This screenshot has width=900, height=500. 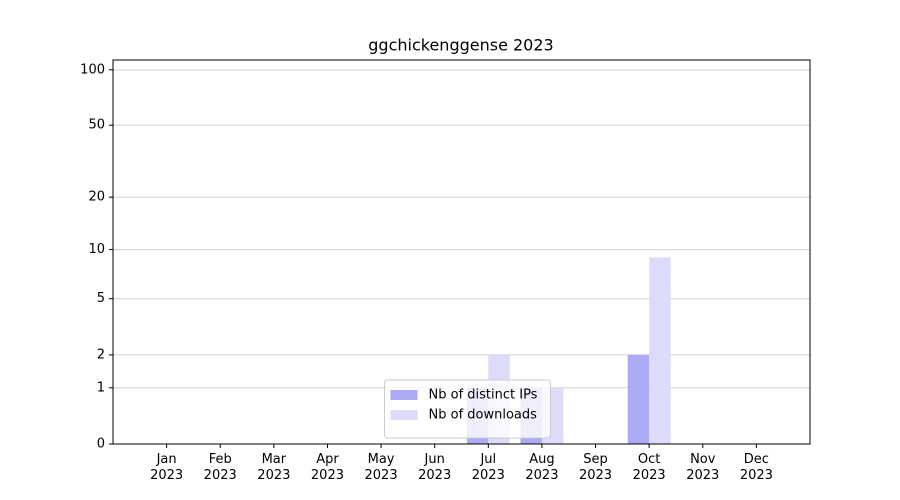 What do you see at coordinates (703, 467) in the screenshot?
I see `x-tick-label: Nov 2023` at bounding box center [703, 467].